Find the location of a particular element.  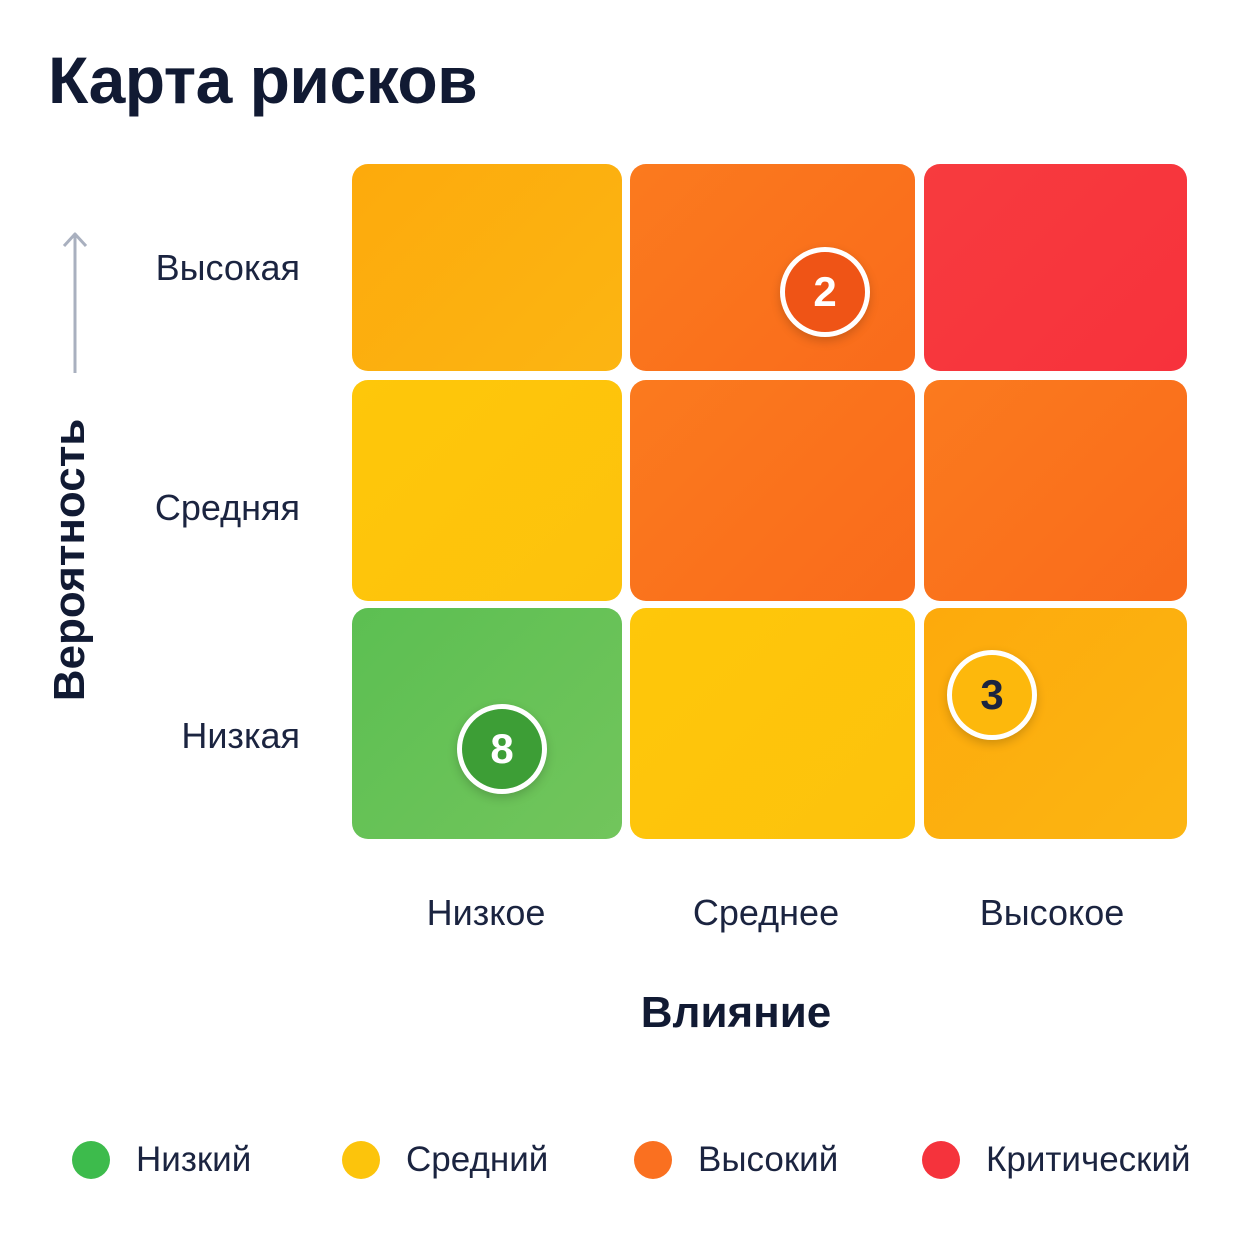

legend-item-critical: Критический is located at coordinates (1056, 1160).